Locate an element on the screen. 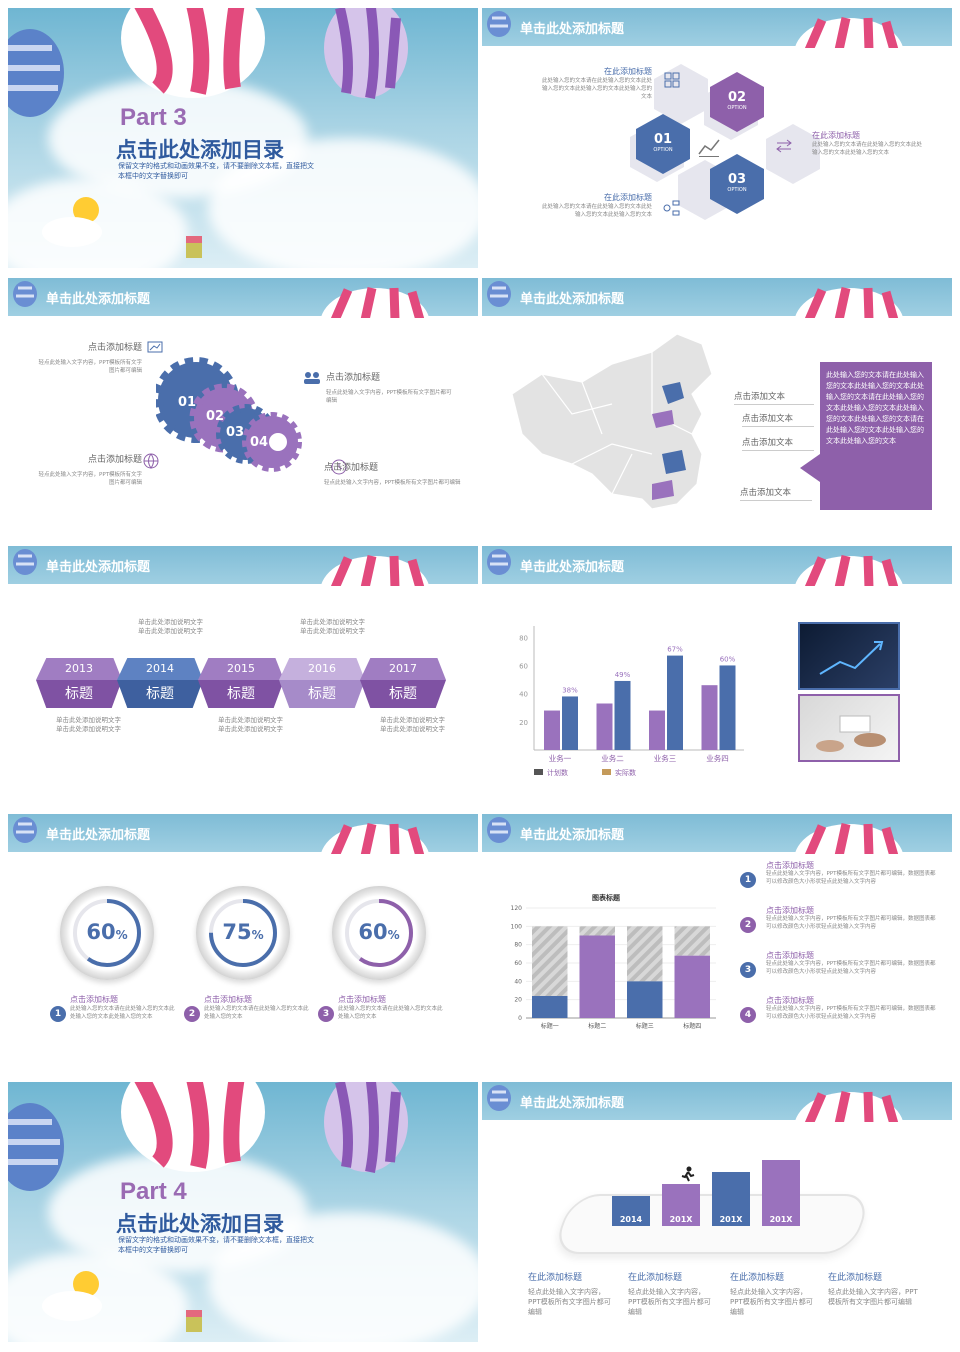  timeline-step-2017: 2017 标题 is located at coordinates (403, 688).